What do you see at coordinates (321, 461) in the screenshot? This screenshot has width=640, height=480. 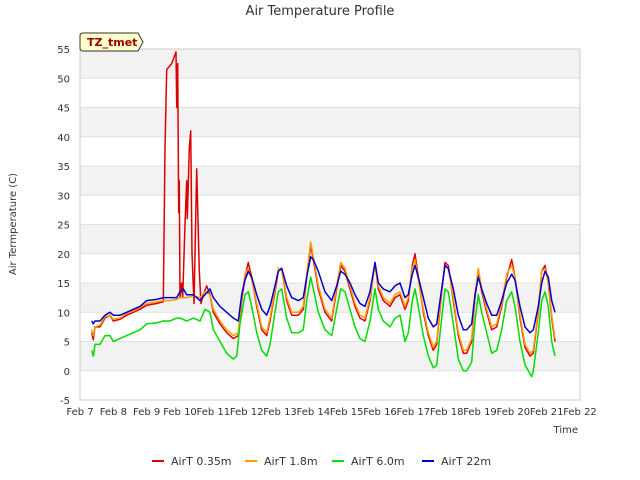 I see `legend: AirT 0.35m AirT 1.8m AirT 6.0m AirT 22m` at bounding box center [321, 461].